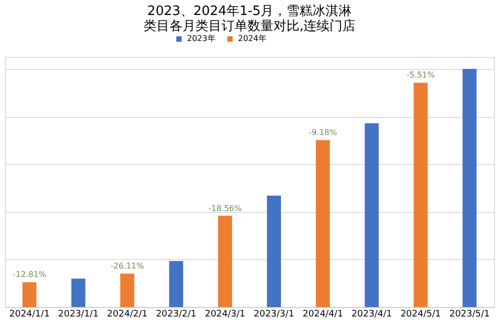 The image size is (499, 323). Describe the element at coordinates (252, 38) in the screenshot. I see `legend-label: 2024年` at that location.